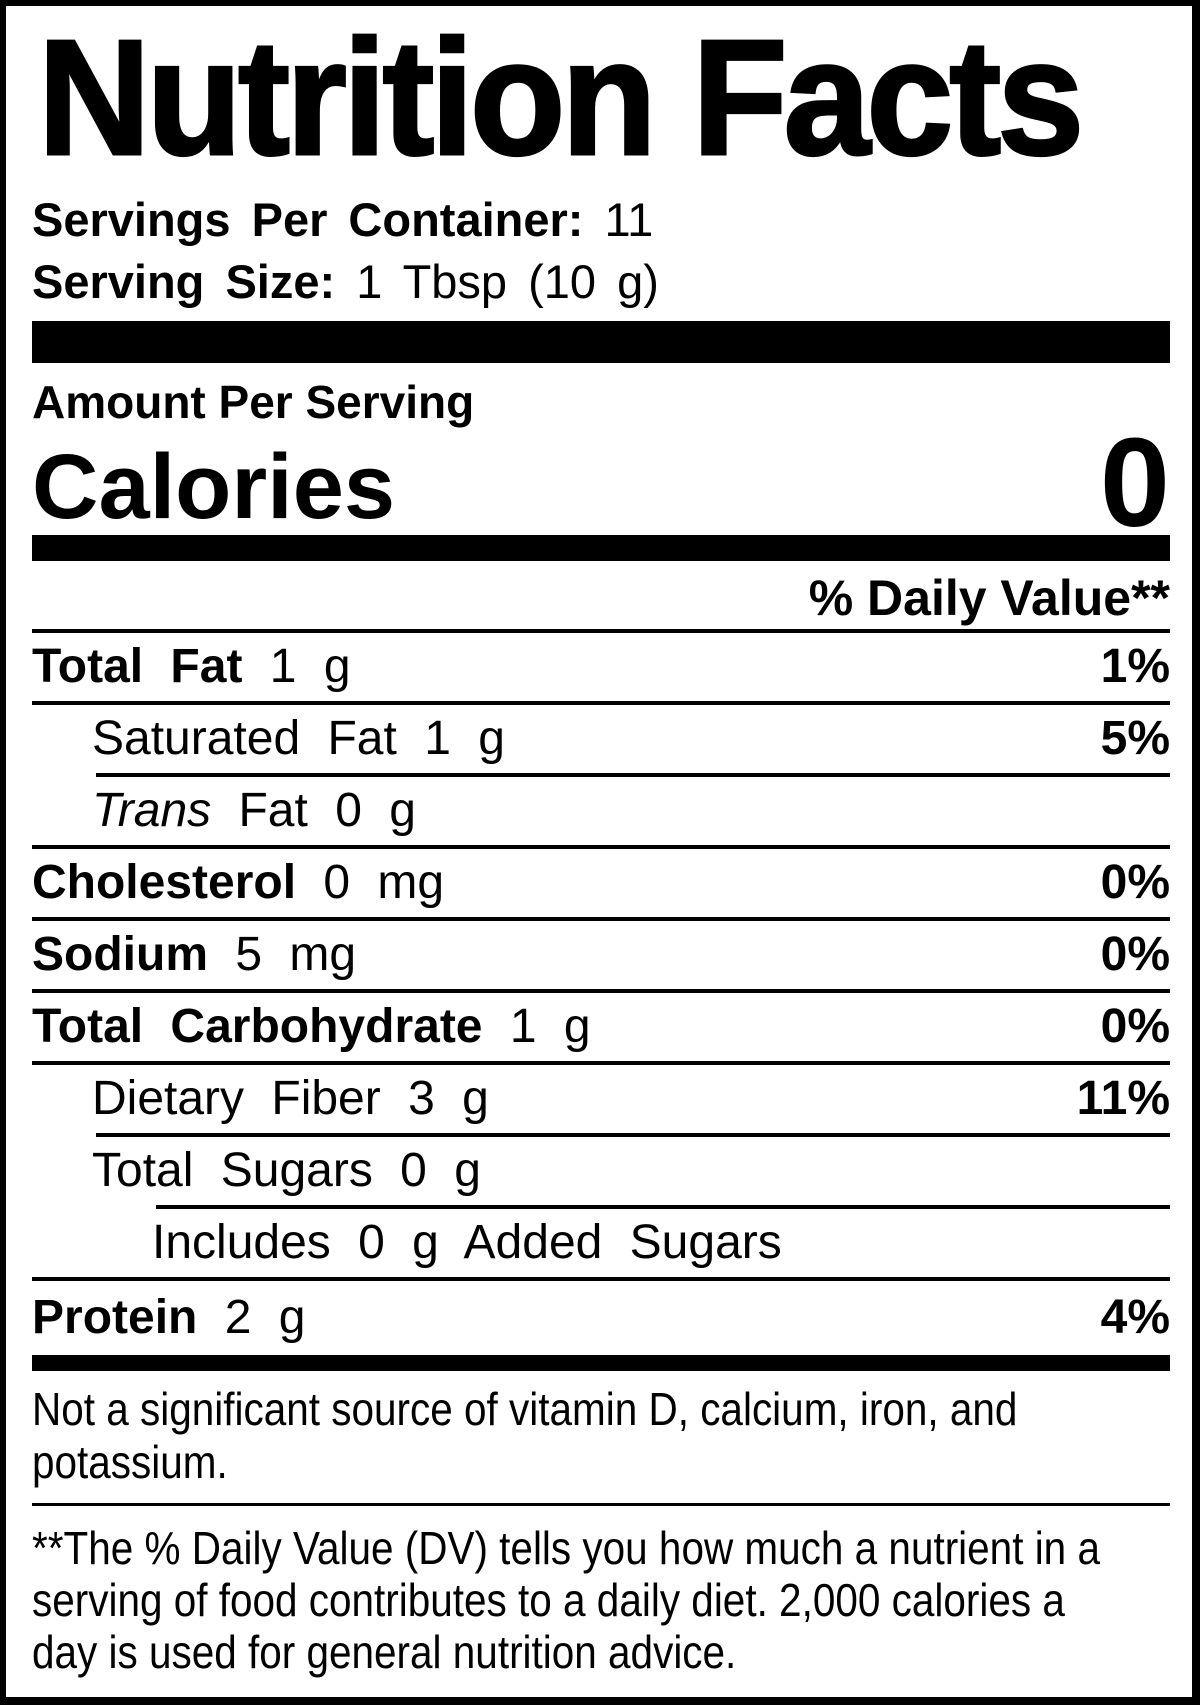  What do you see at coordinates (232, 1170) in the screenshot?
I see `nutrient-name: Total Sugars` at bounding box center [232, 1170].